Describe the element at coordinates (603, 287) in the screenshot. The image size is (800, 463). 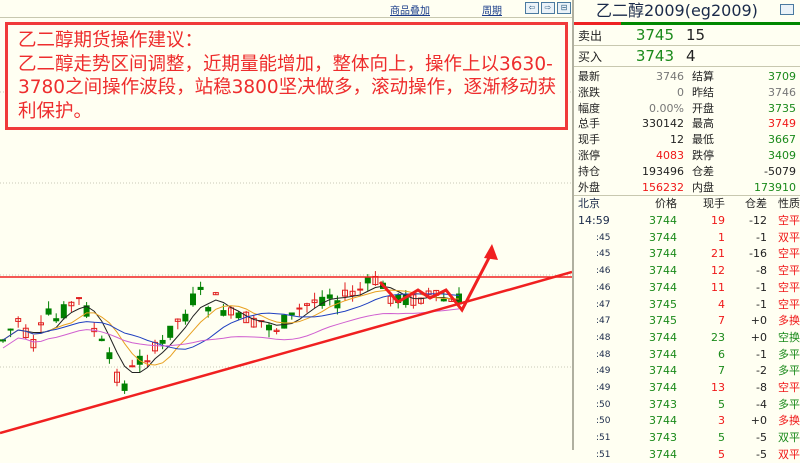
I see `tick-time: :46` at that location.